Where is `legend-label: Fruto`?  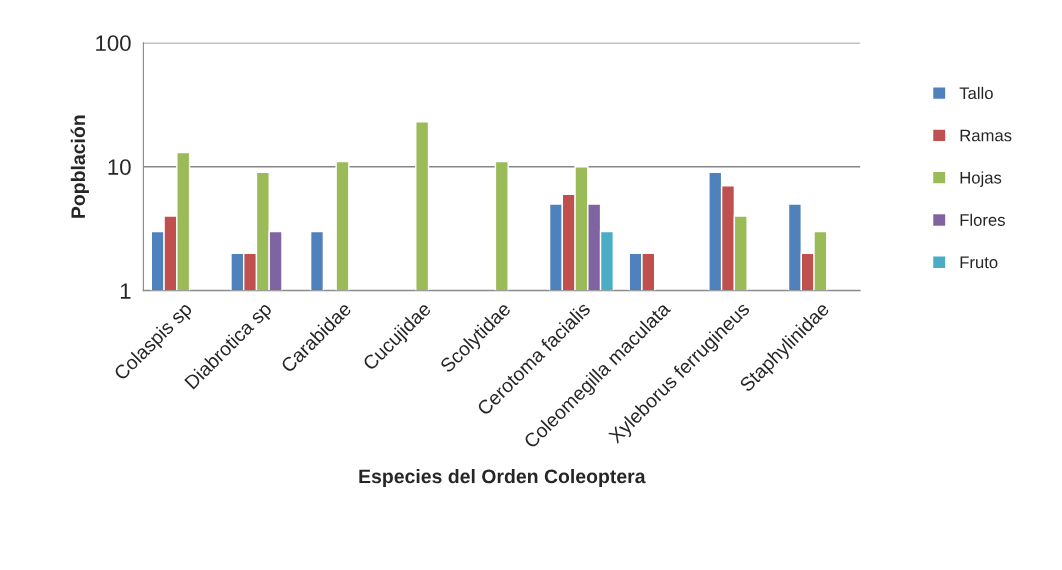
legend-label: Fruto is located at coordinates (979, 262).